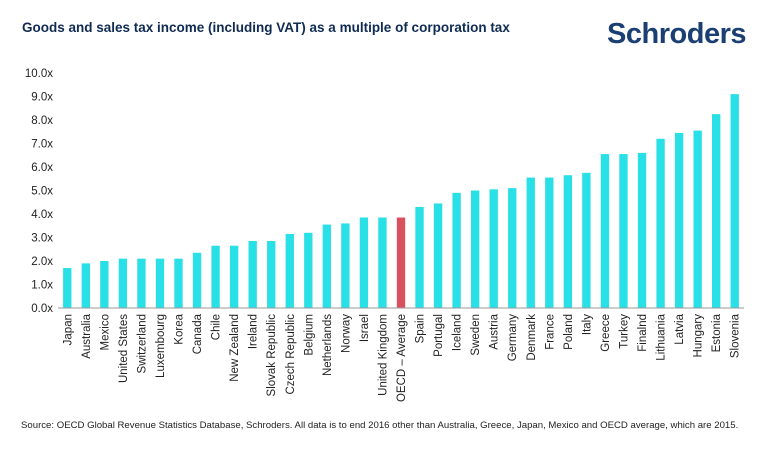 This screenshot has height=453, width=770. I want to click on x-category-label: United States, so click(124, 348).